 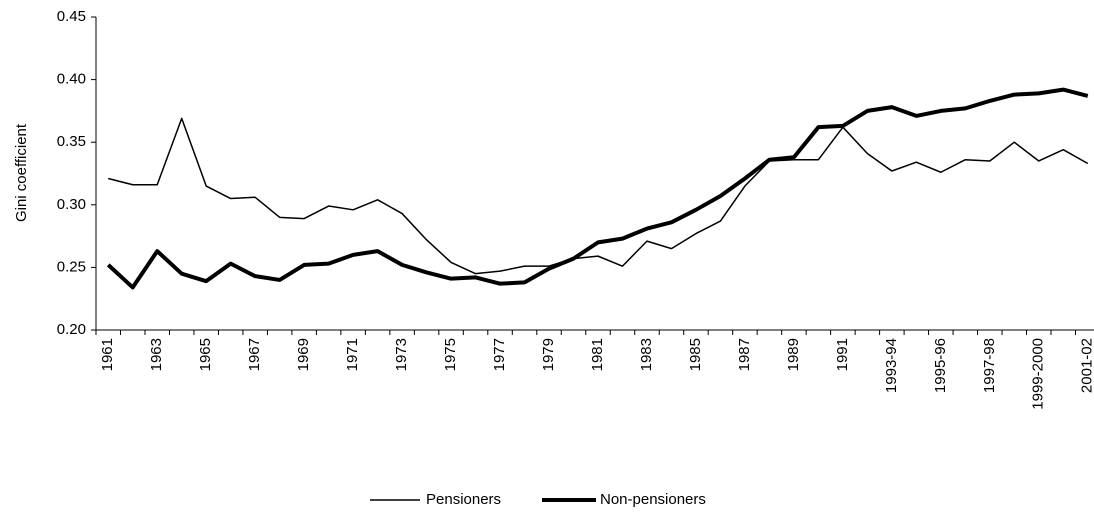 What do you see at coordinates (352, 354) in the screenshot?
I see `x-tick-label: 1971` at bounding box center [352, 354].